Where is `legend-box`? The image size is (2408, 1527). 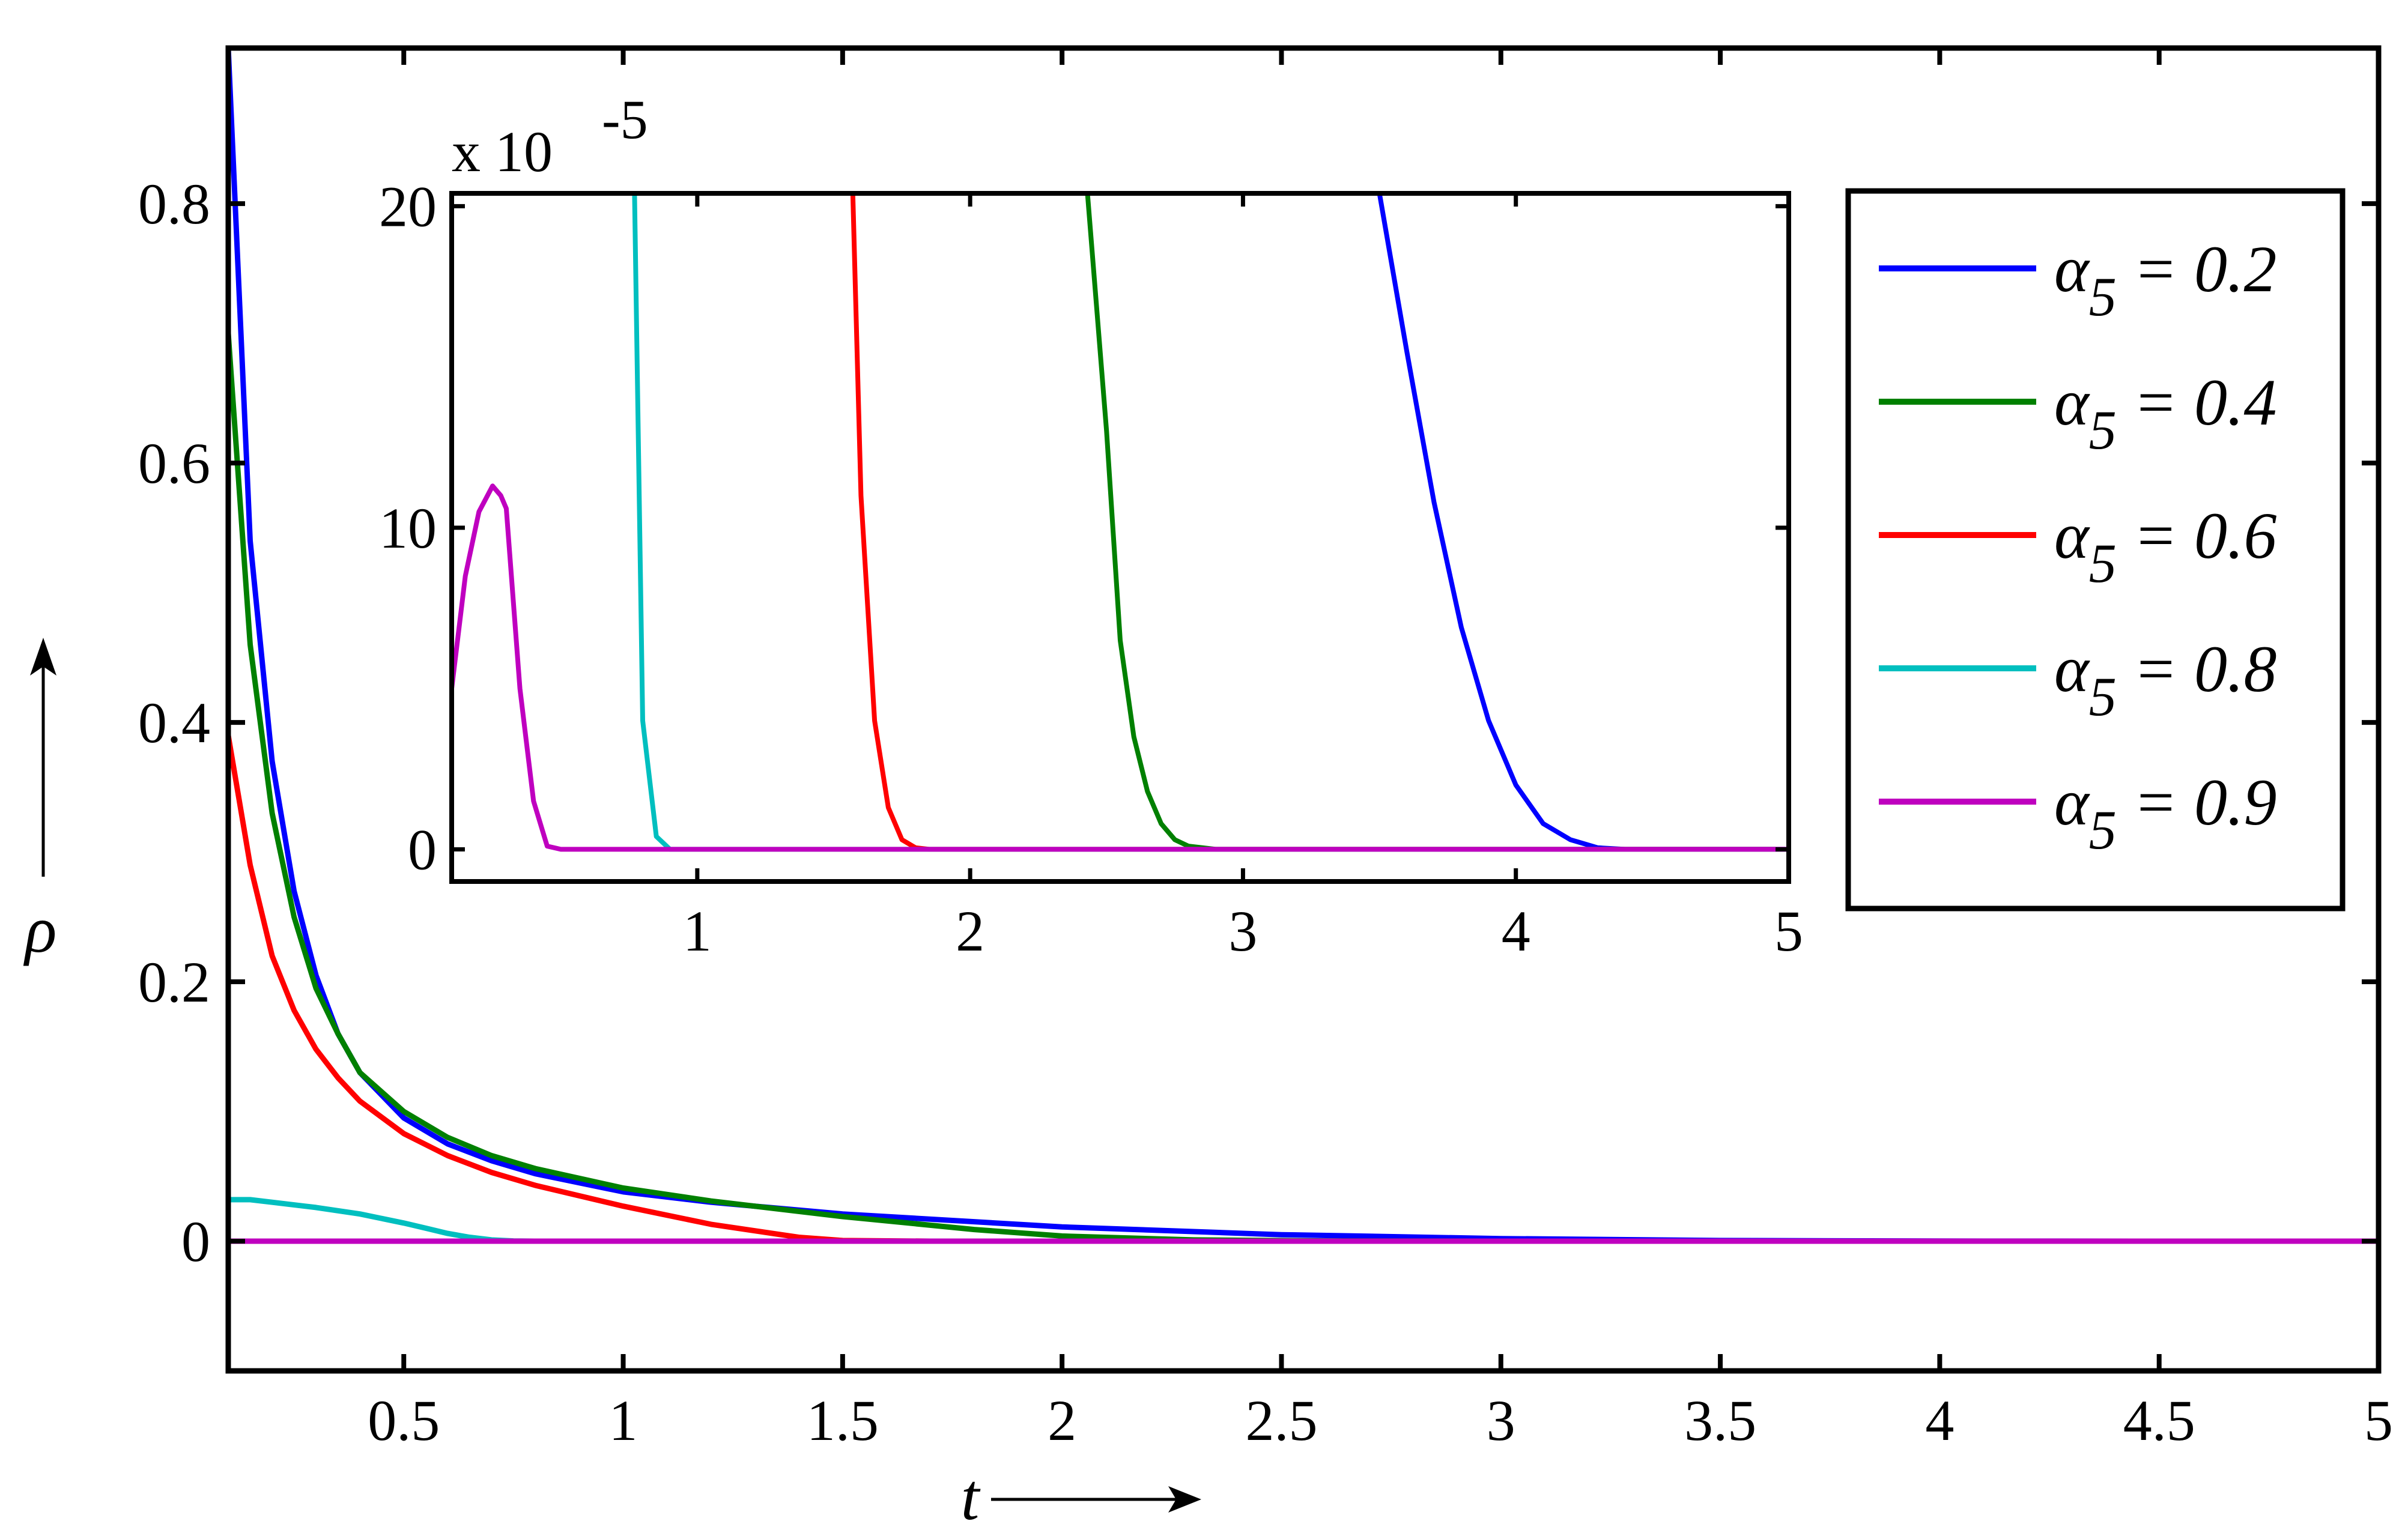 legend-box is located at coordinates (2095, 550).